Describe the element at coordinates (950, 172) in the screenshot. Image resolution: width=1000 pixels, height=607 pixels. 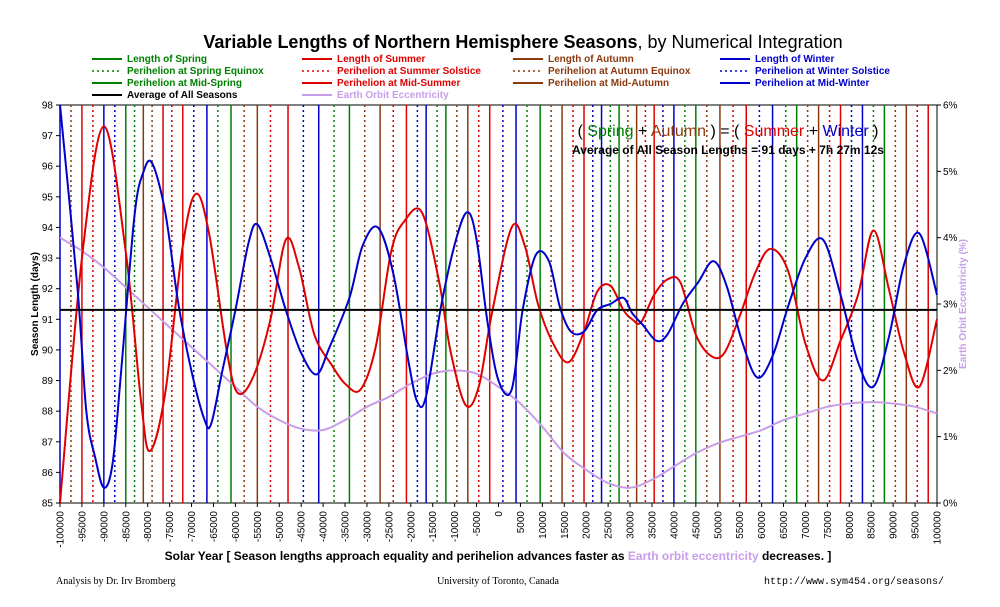
I see `y2-tick-label: 5%` at that location.